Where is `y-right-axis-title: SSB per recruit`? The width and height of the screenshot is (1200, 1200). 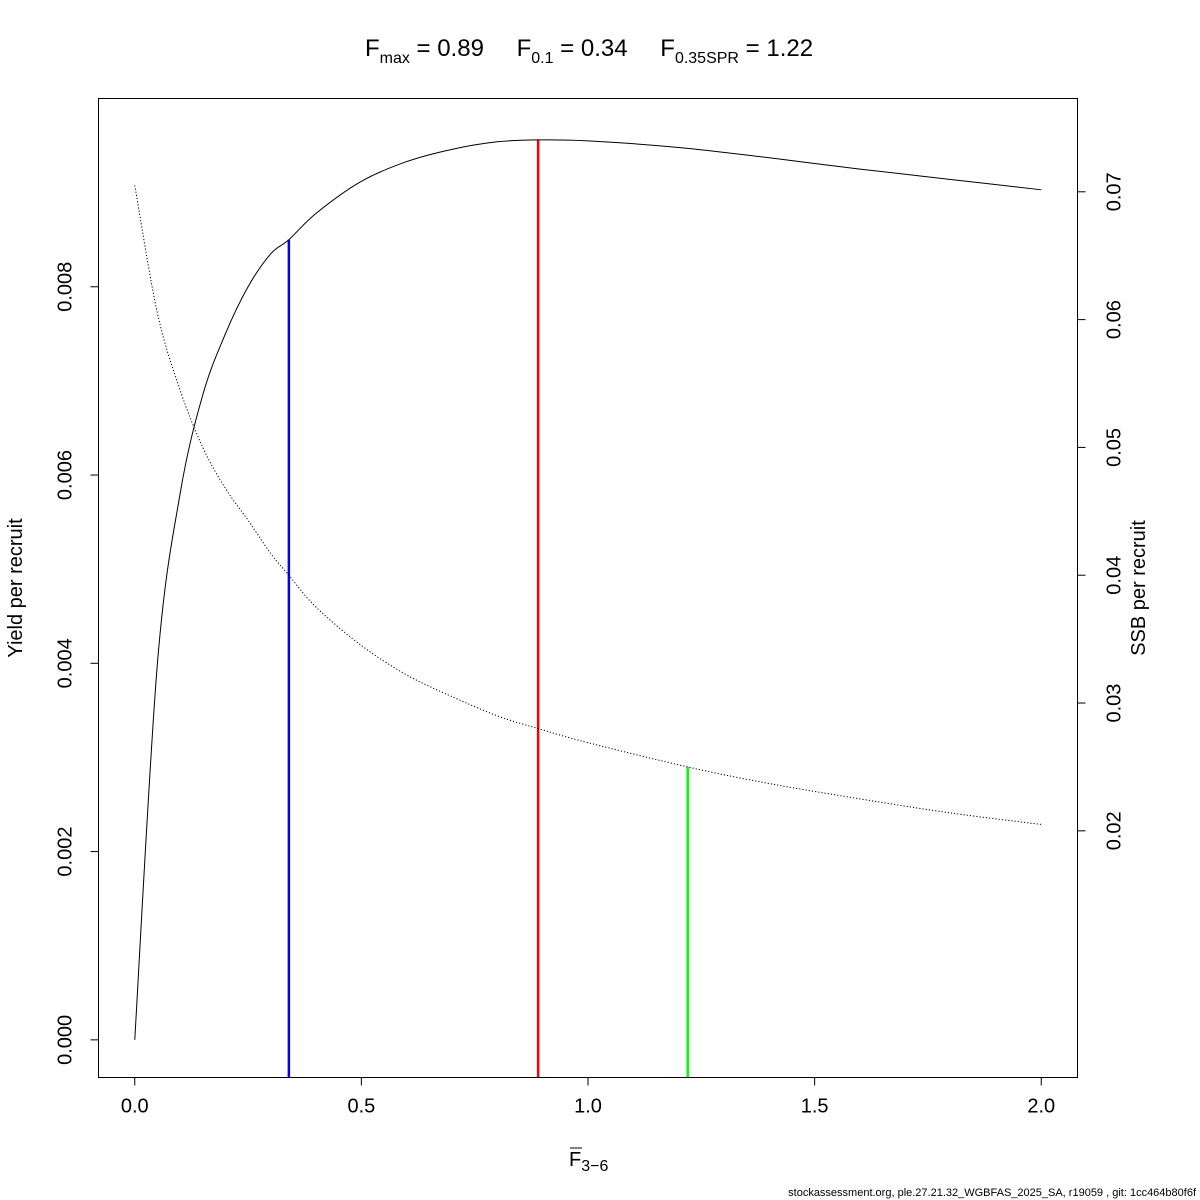 y-right-axis-title: SSB per recruit is located at coordinates (1139, 588).